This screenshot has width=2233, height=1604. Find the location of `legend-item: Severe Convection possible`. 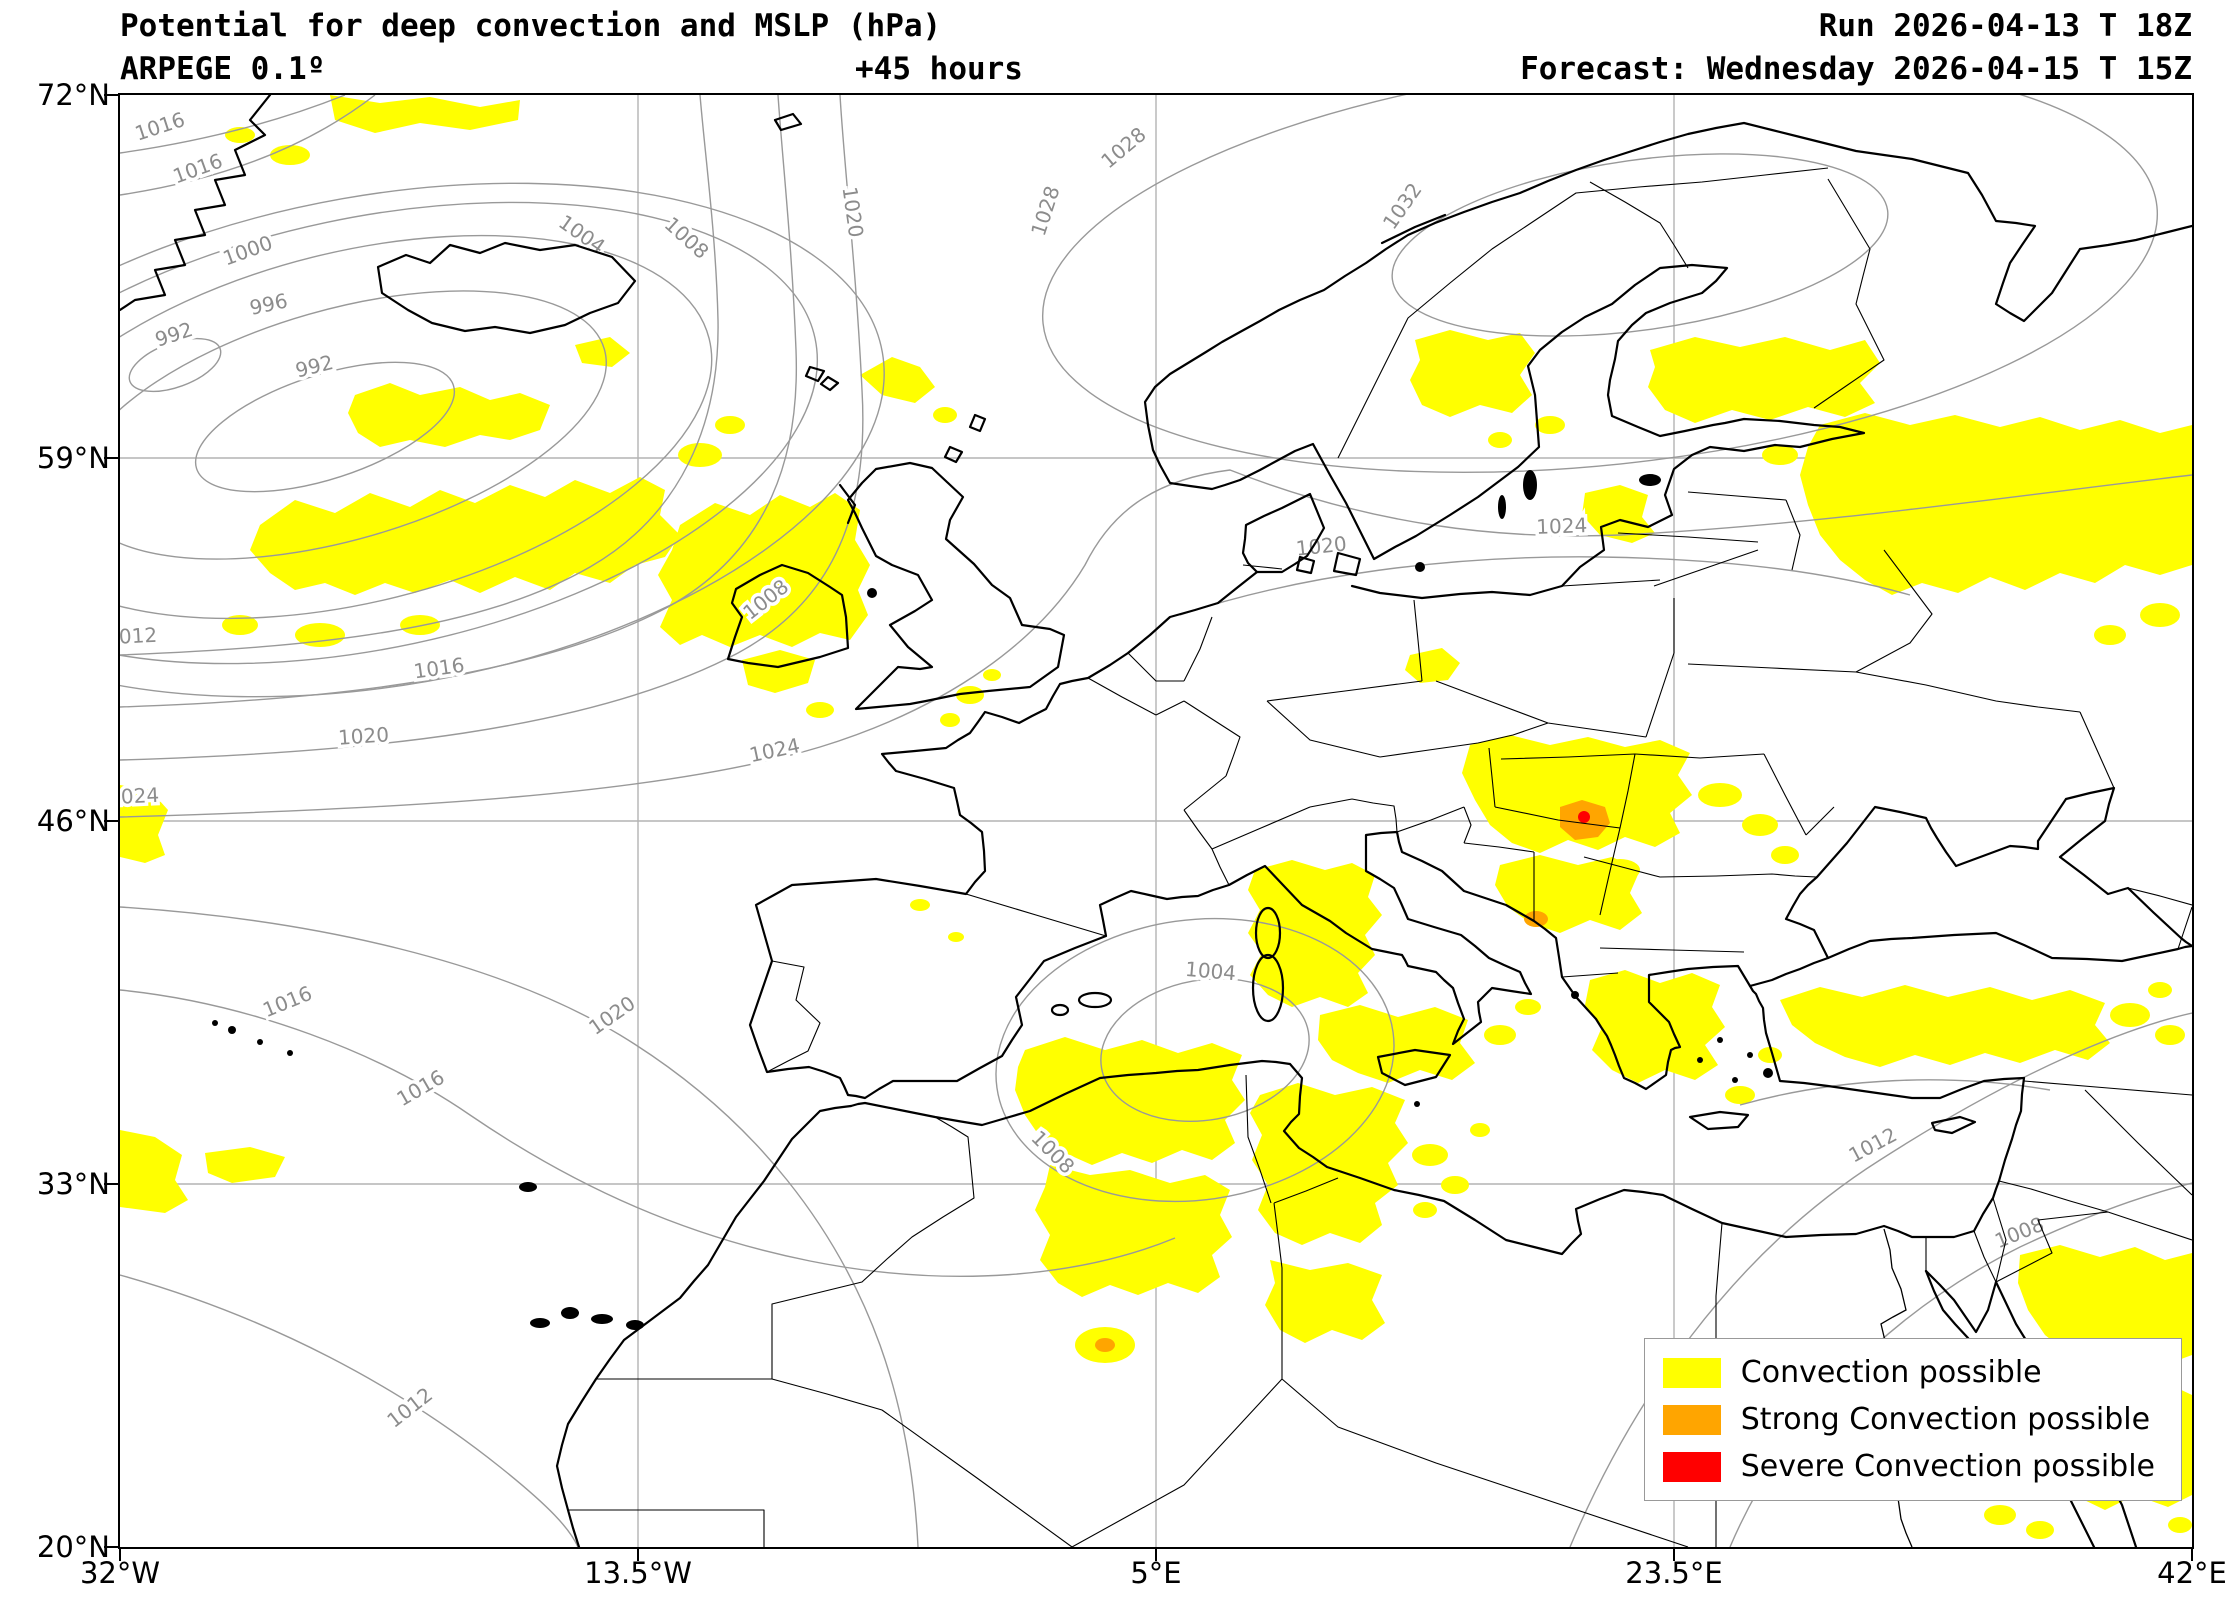

legend-item: Severe Convection possible is located at coordinates (1908, 1466).